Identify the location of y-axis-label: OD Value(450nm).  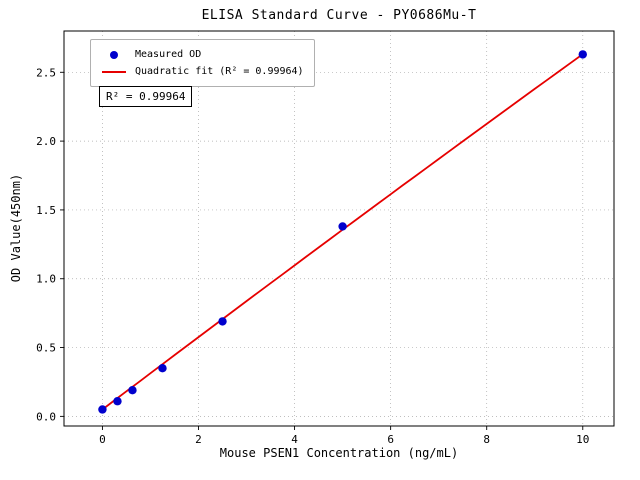
(16, 228).